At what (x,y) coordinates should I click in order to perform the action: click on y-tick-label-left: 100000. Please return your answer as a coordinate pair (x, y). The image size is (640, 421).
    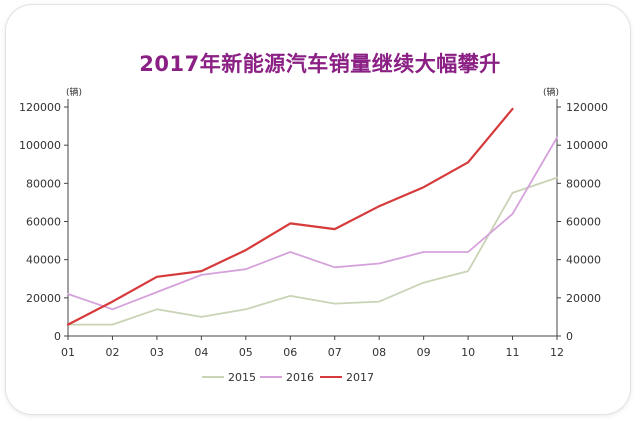
    Looking at the image, I should click on (40, 145).